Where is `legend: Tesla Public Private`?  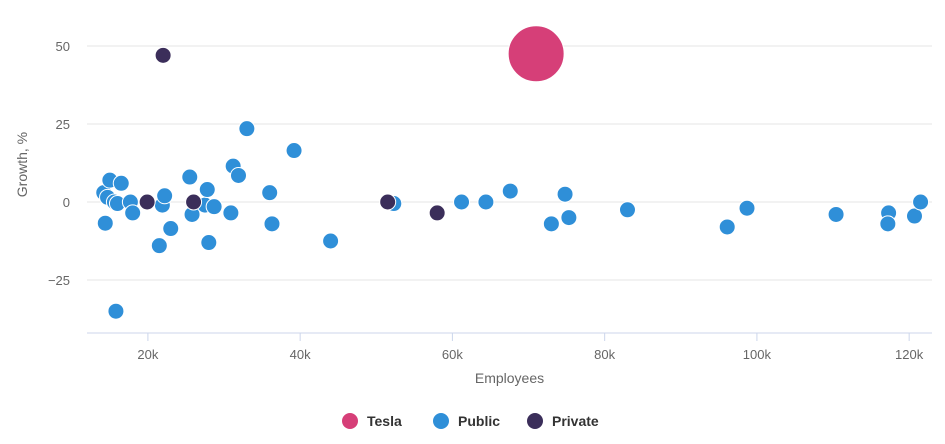
legend: Tesla Public Private is located at coordinates (470, 421).